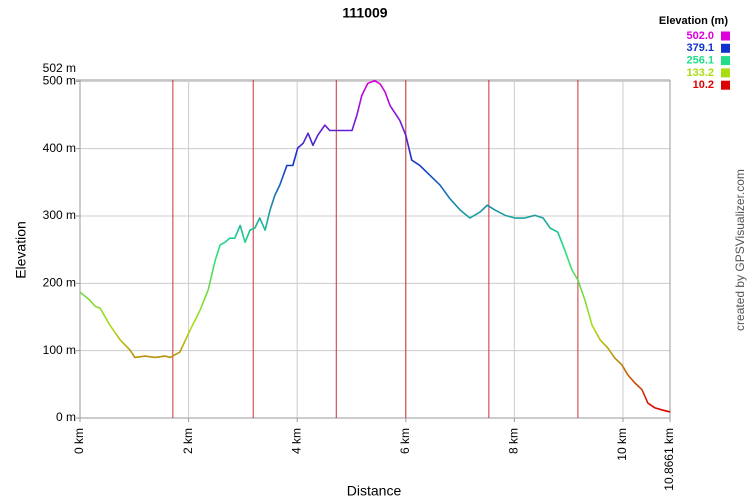 Image resolution: width=750 pixels, height=500 pixels. Describe the element at coordinates (59, 148) in the screenshot. I see `y-tick-label: 400 m` at that location.